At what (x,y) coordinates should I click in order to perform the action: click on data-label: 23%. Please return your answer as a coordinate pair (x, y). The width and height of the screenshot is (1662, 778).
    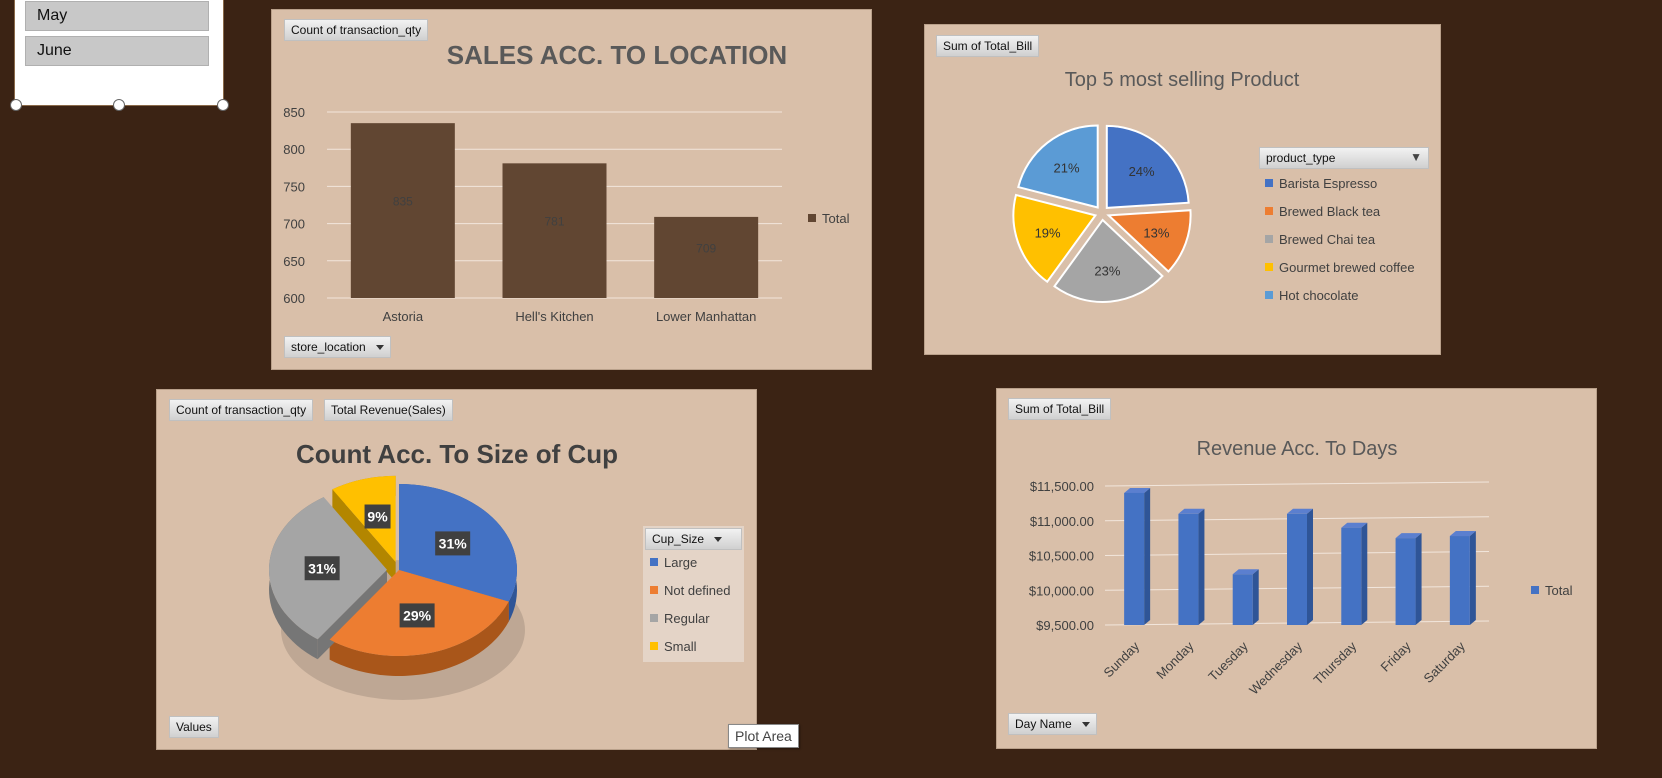
    Looking at the image, I should click on (1107, 271).